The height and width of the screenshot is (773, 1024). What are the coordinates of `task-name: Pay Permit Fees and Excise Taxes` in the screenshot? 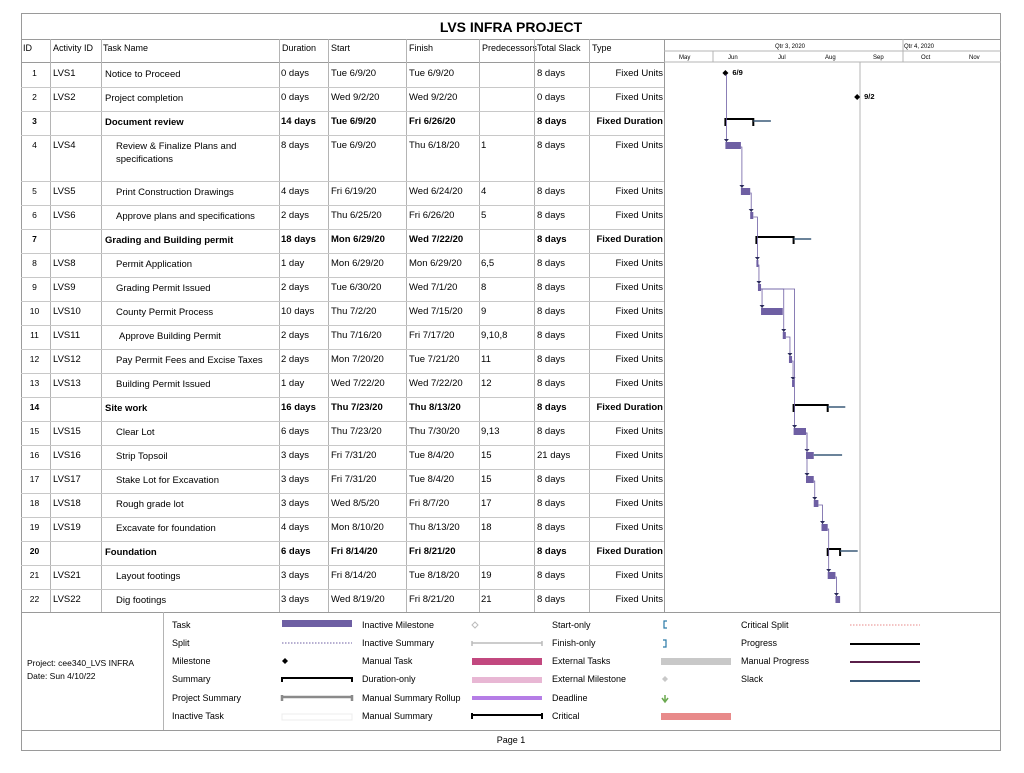 It's located at (189, 360).